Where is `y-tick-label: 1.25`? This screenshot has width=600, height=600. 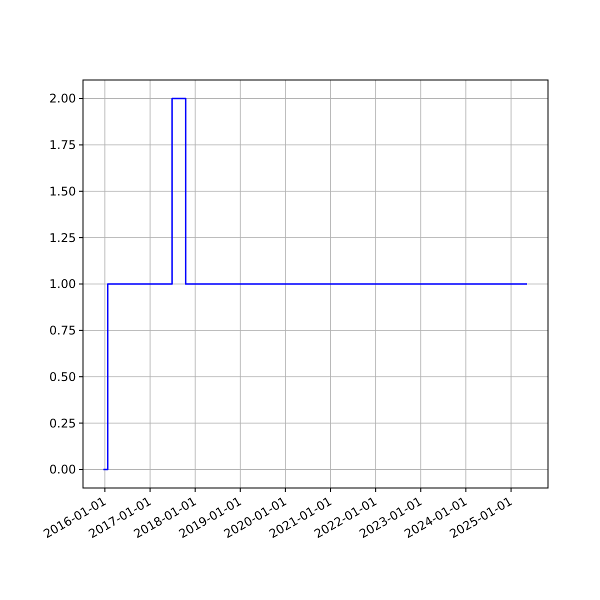
y-tick-label: 1.25 is located at coordinates (62, 237).